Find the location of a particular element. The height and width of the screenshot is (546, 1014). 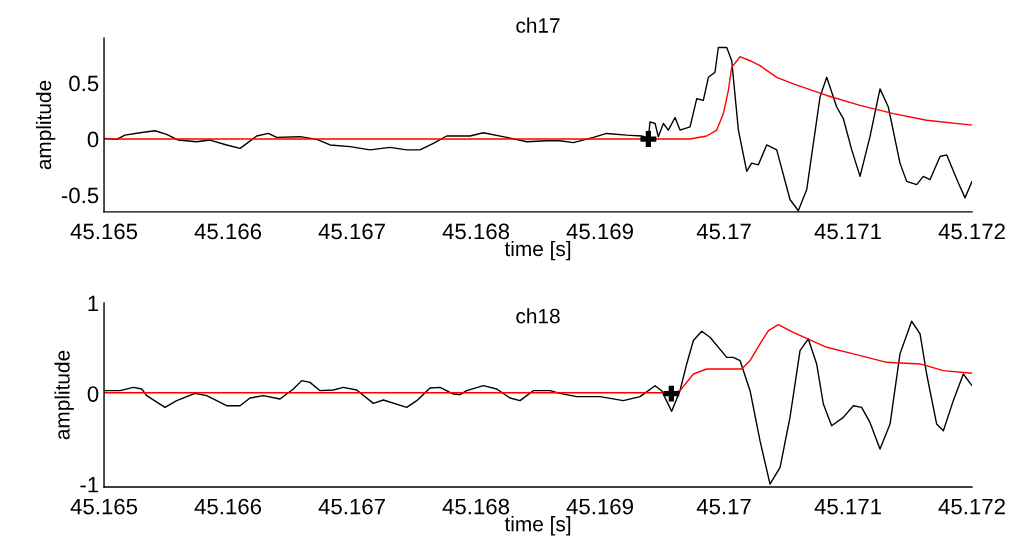

line-series is located at coordinates (538, 98).